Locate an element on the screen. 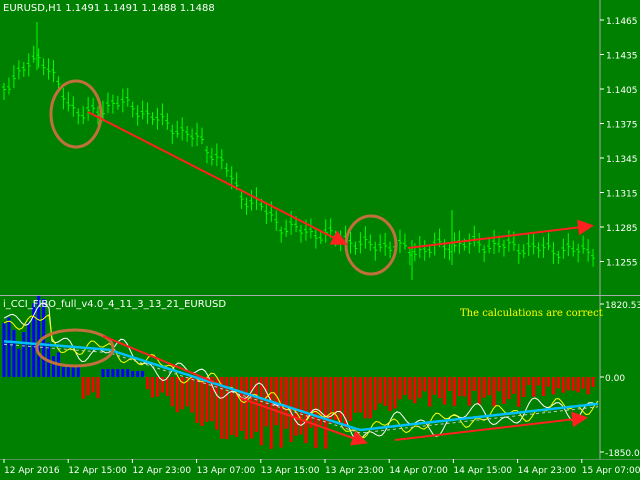  time-label: 14 Apr 15:00 is located at coordinates (482, 471).